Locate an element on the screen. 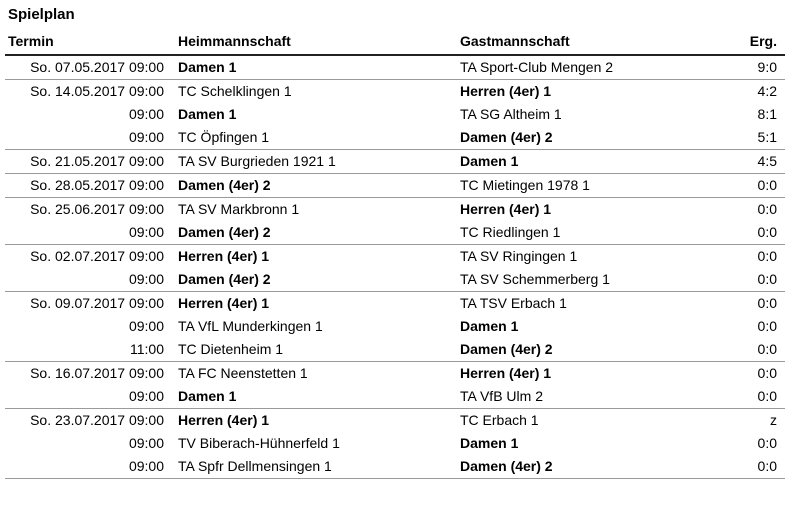  row-termin: So. 28.05.2017 09:00 is located at coordinates (85, 185).